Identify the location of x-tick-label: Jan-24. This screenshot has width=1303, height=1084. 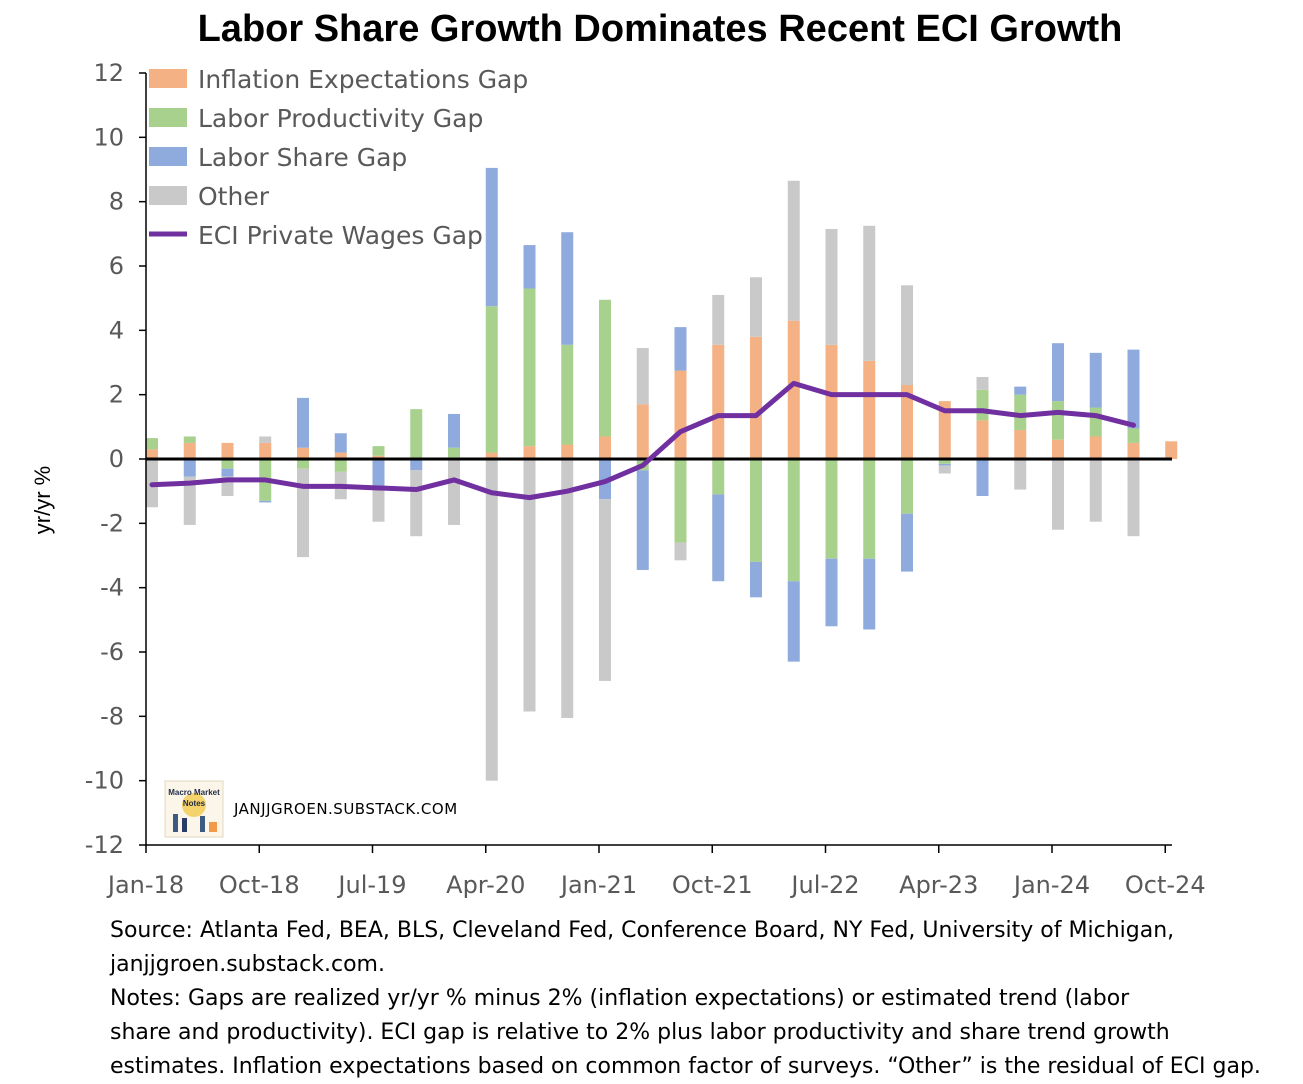
(1051, 885).